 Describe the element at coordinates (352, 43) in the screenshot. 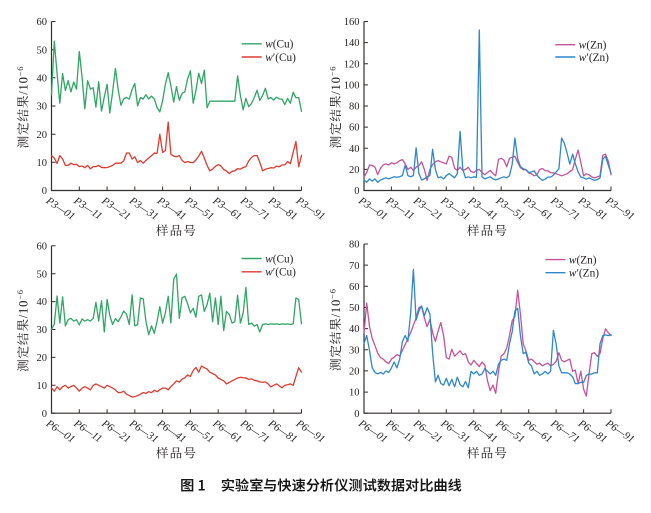

I see `svg-text: 140` at that location.